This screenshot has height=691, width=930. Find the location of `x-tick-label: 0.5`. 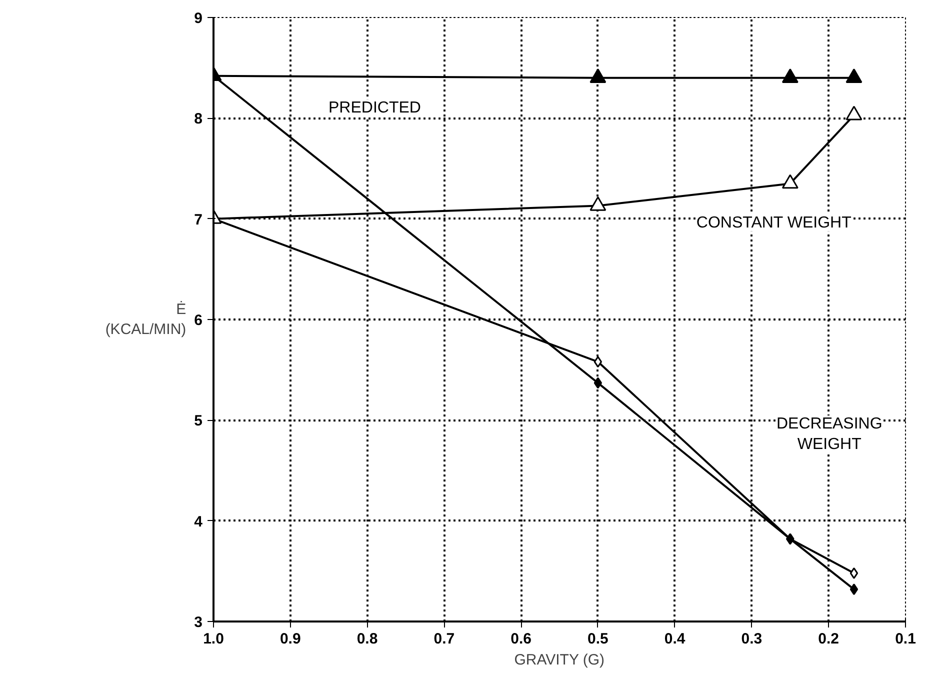

x-tick-label: 0.5 is located at coordinates (598, 639).